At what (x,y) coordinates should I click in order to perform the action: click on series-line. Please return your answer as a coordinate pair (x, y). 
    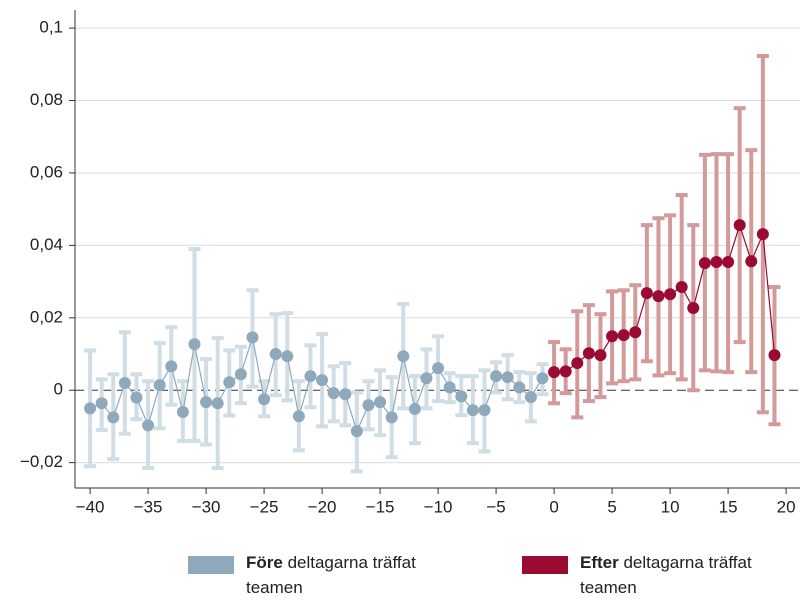
    Looking at the image, I should click on (316, 385).